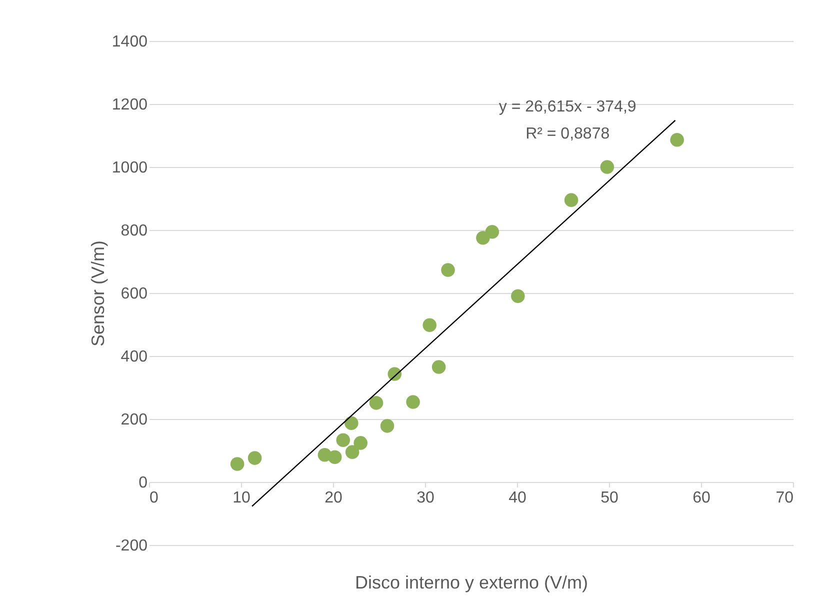  Describe the element at coordinates (785, 498) in the screenshot. I see `x-tick-label: 70` at that location.